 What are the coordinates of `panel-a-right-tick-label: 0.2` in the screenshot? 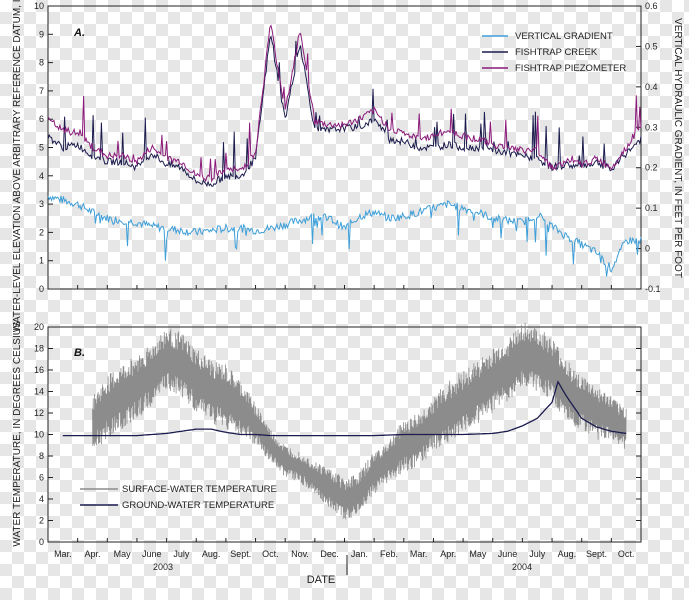 It's located at (651, 168).